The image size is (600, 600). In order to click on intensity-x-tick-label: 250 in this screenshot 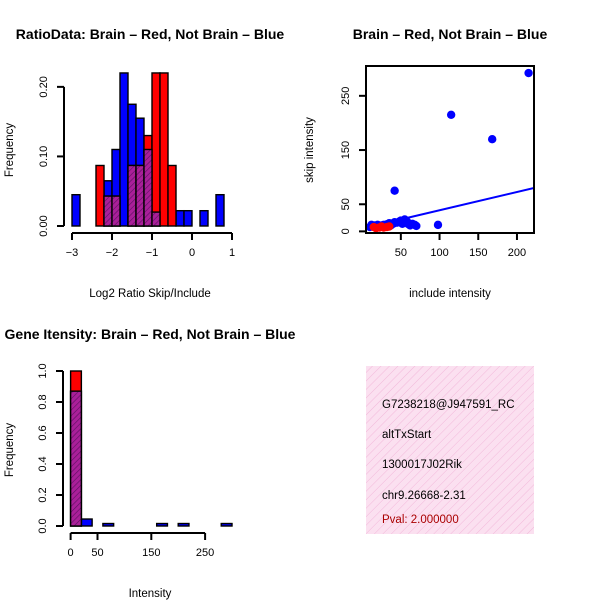, I will do `click(205, 553)`.